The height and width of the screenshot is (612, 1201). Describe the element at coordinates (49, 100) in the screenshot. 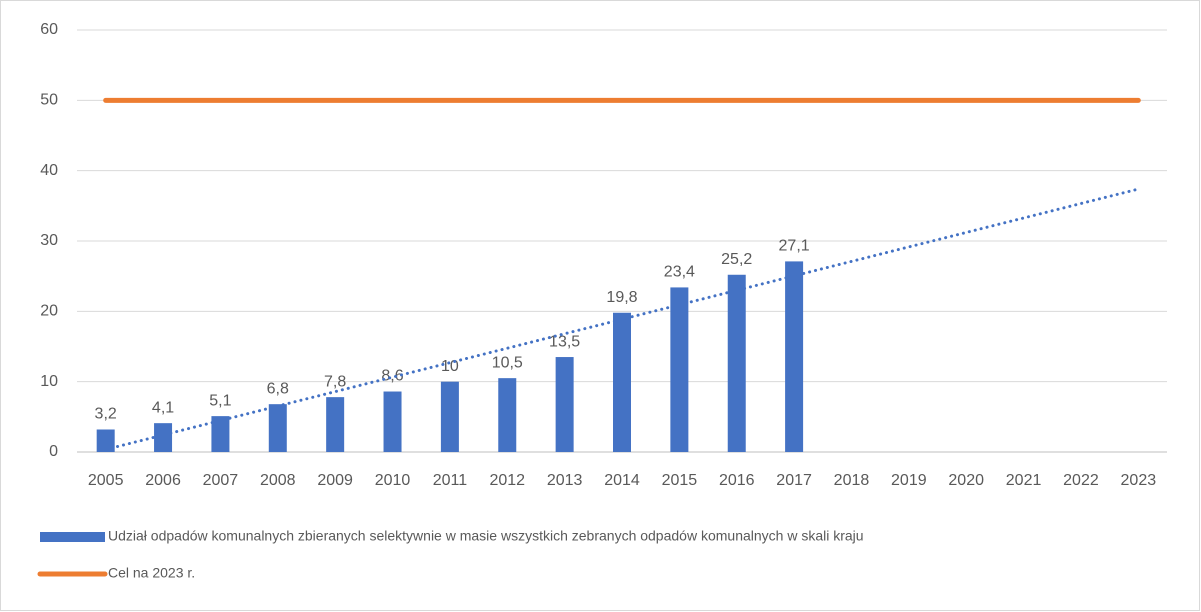

I see `y-tick-label: 50` at that location.